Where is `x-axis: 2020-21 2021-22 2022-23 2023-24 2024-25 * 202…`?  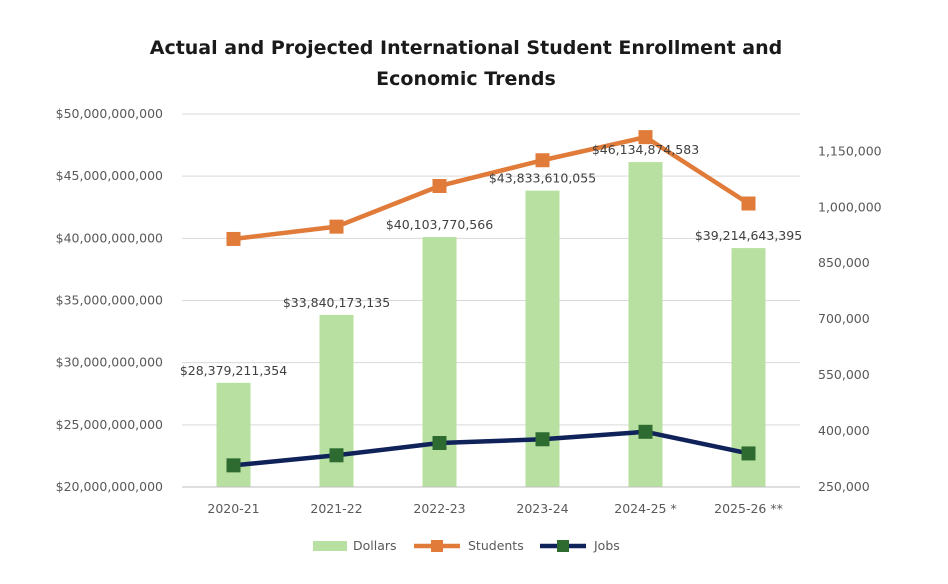
x-axis: 2020-21 2021-22 2022-23 2023-24 2024-25 * 202… is located at coordinates (491, 501).